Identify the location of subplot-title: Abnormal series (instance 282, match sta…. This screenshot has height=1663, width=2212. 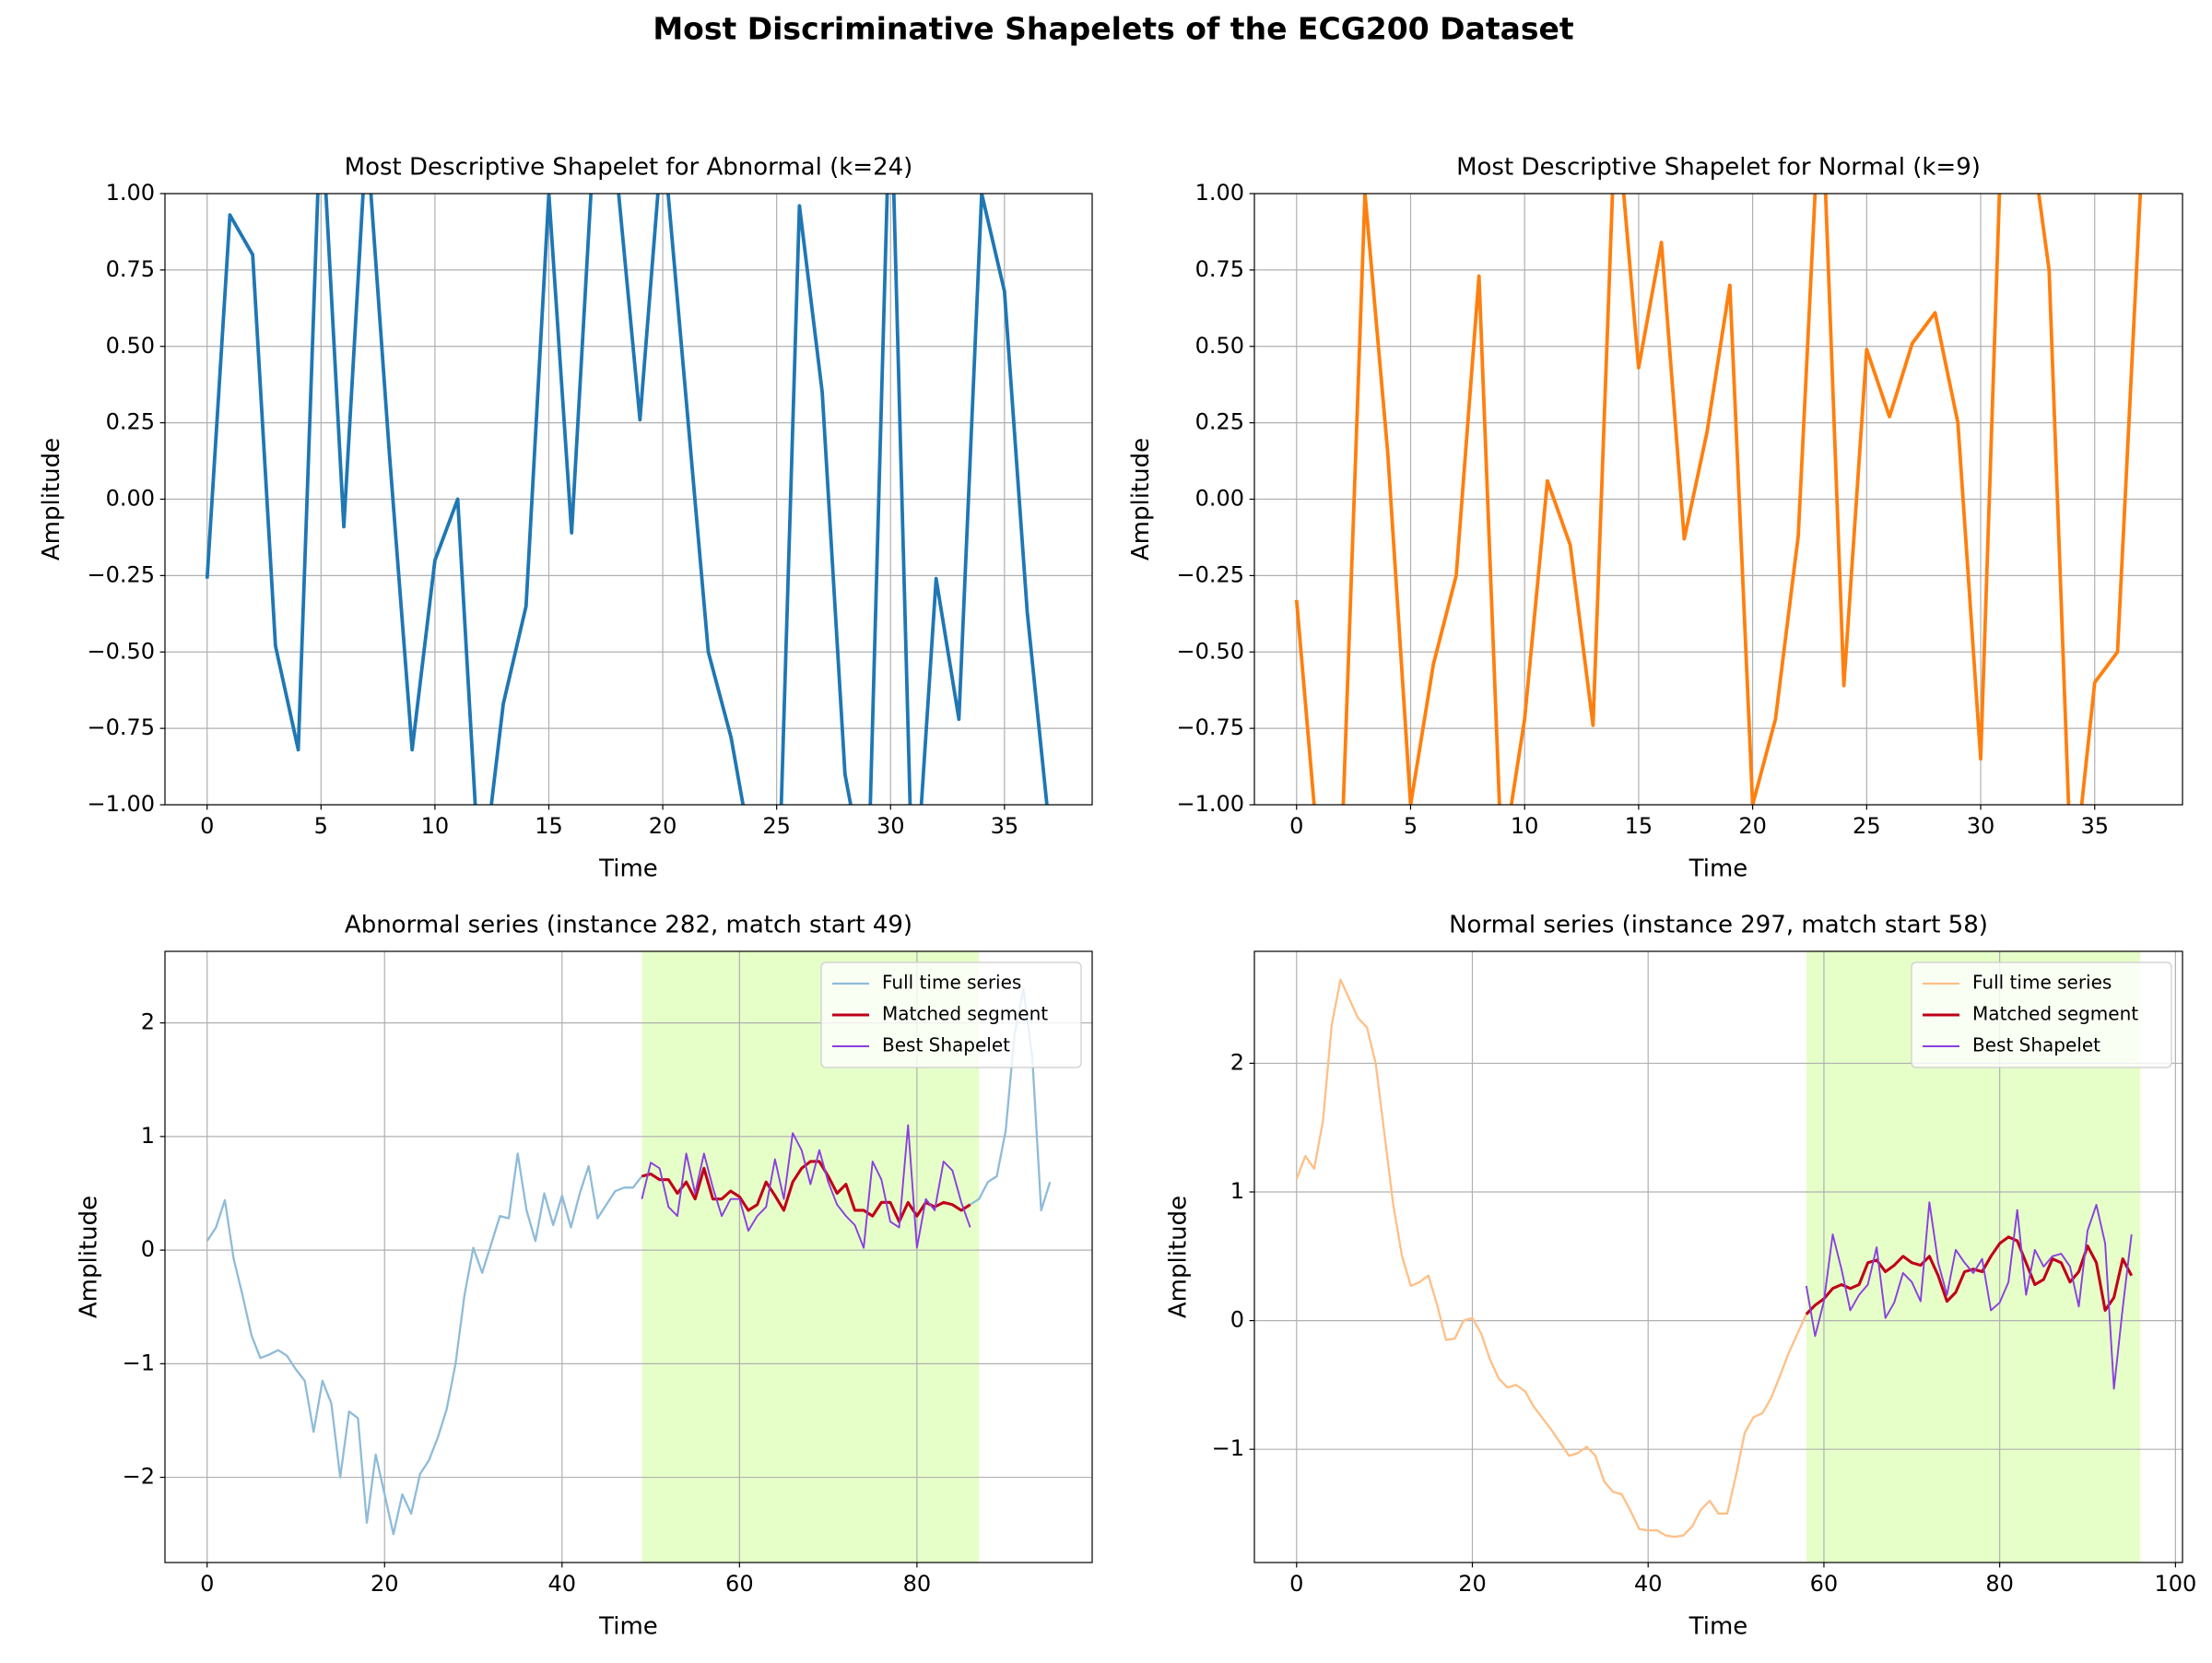
(628, 925).